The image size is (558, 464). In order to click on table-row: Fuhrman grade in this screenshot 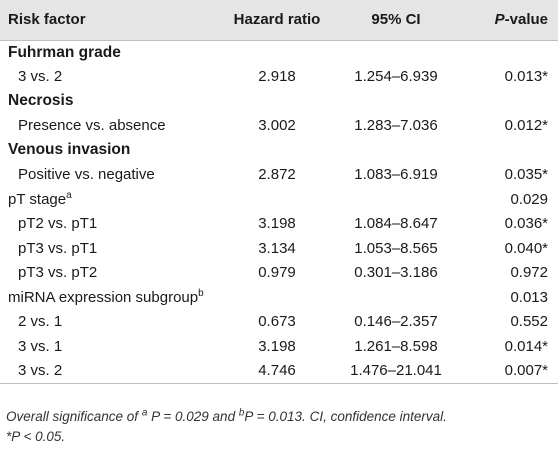, I will do `click(279, 52)`.